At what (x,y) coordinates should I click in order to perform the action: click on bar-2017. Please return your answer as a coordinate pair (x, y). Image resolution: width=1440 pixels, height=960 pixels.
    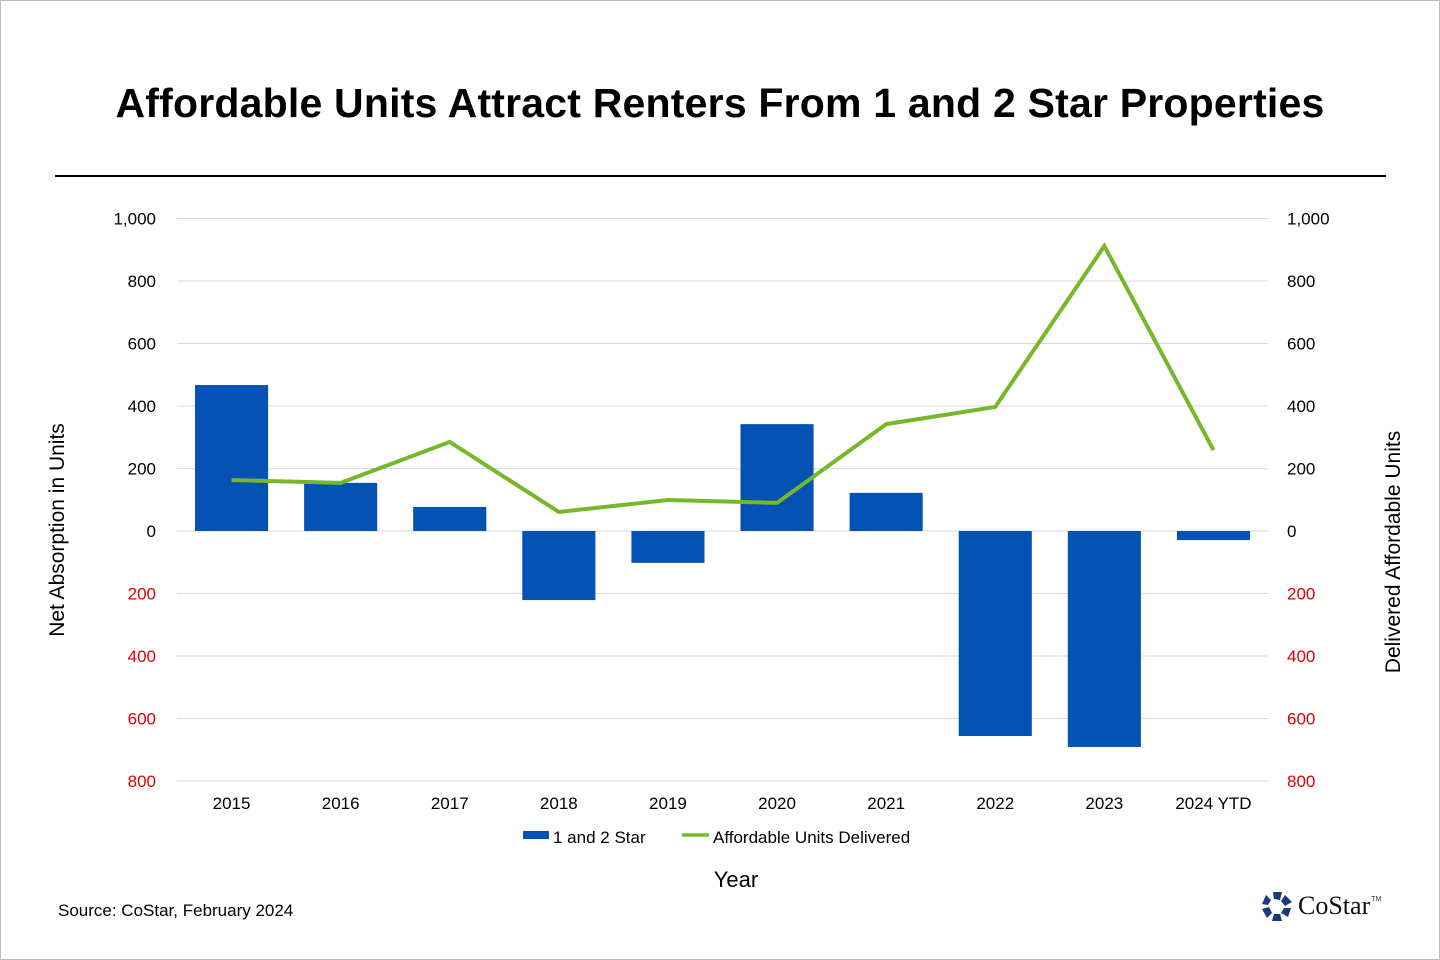
    Looking at the image, I should click on (450, 518).